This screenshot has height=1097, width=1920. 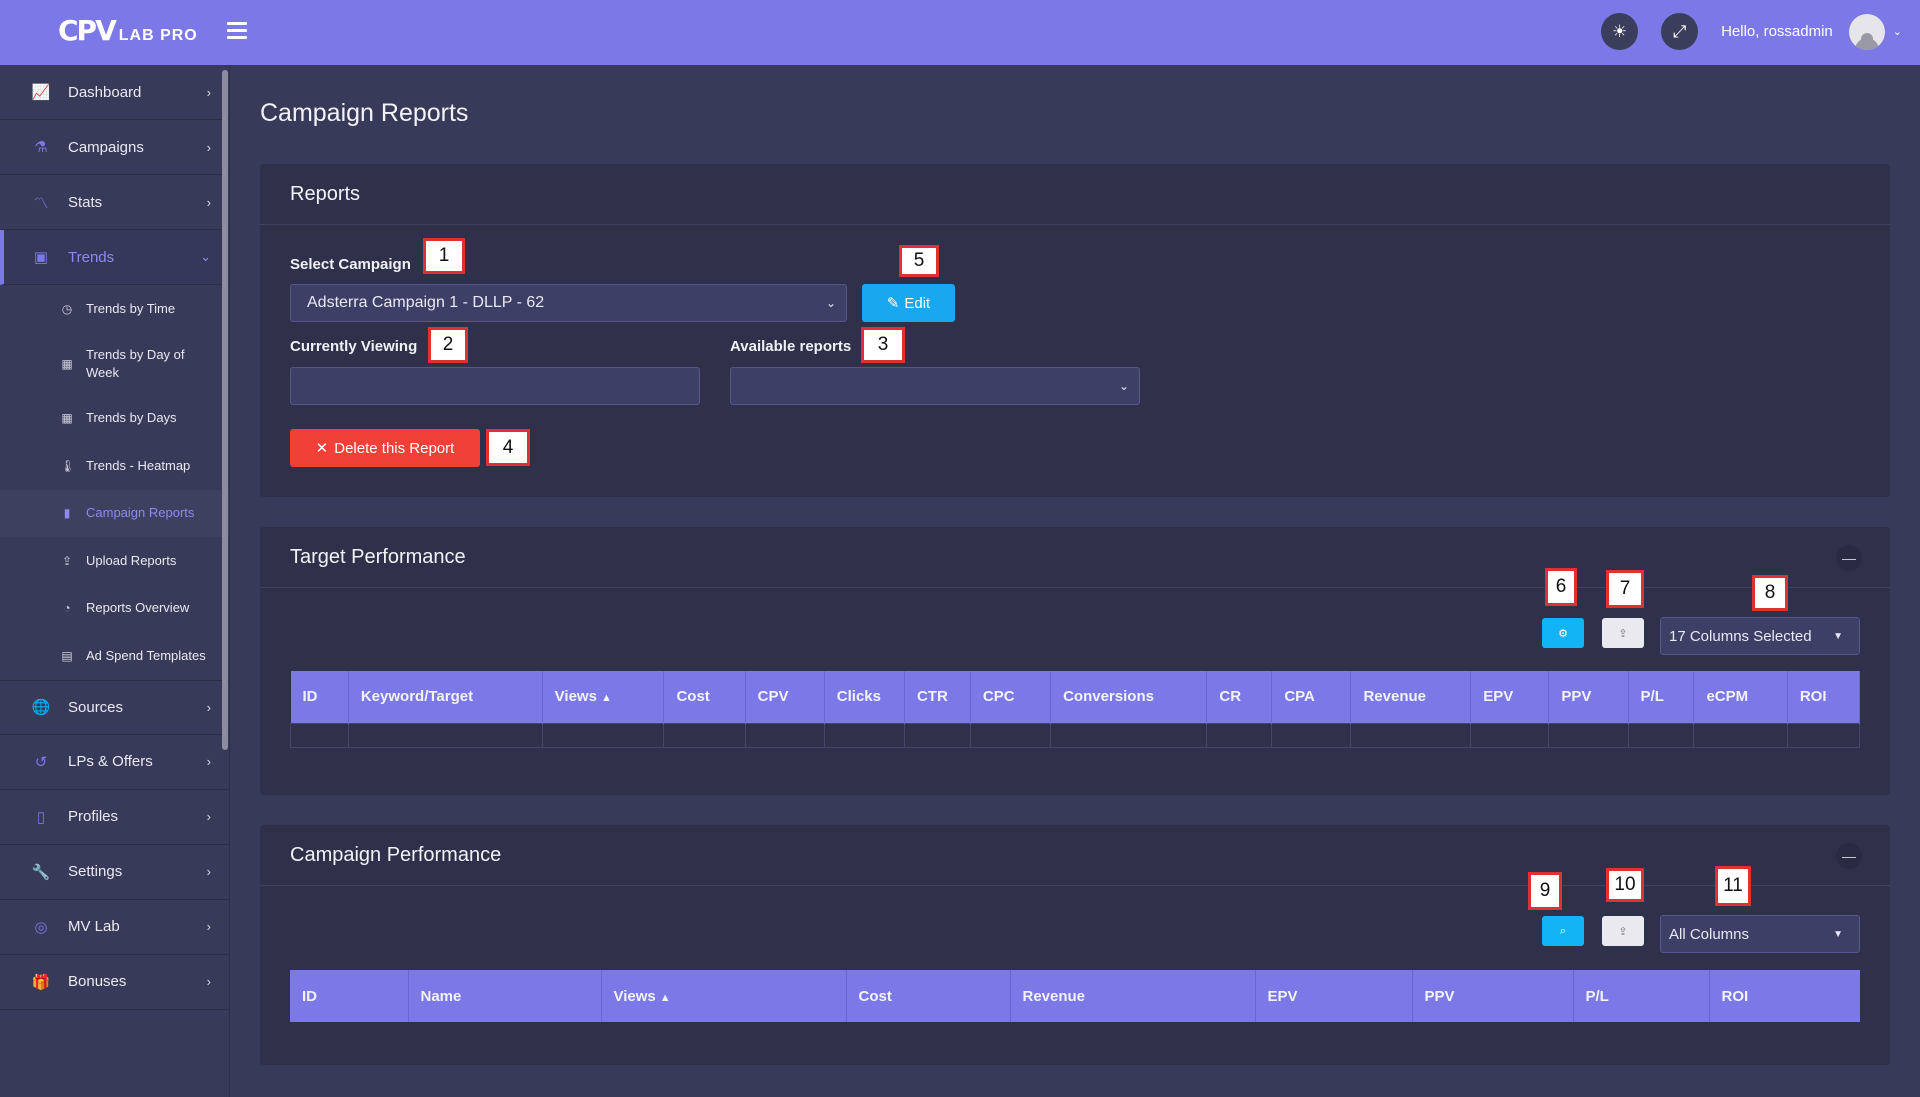 What do you see at coordinates (1760, 636) in the screenshot?
I see `columns-select: 17 Columns Selected ▼` at bounding box center [1760, 636].